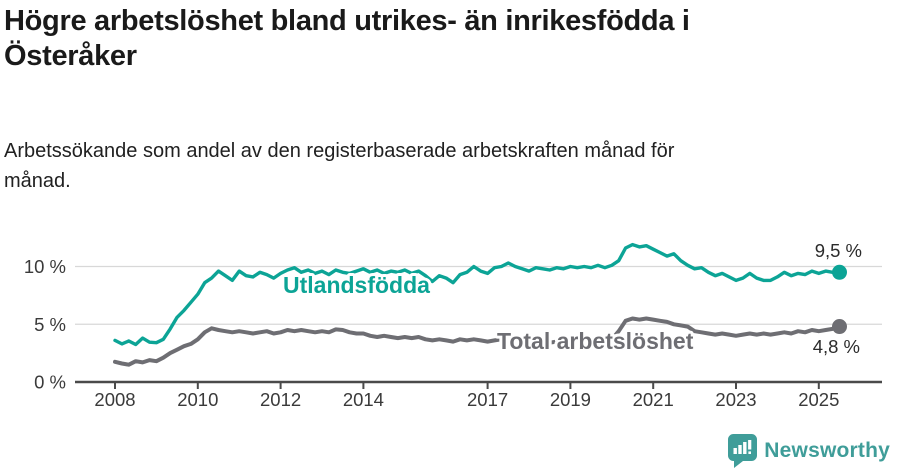 This screenshot has height=474, width=900. I want to click on y-axis-tick-label: 5 %, so click(50, 324).